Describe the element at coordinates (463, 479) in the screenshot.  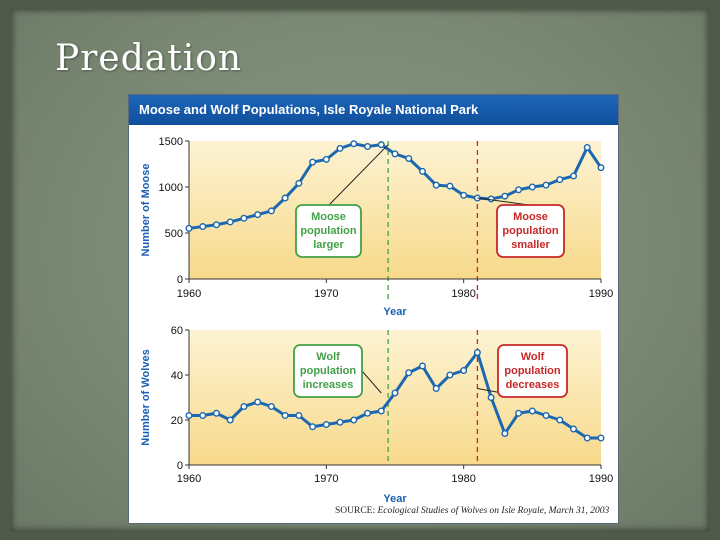
I see `wolves-xtick-label: 1980` at that location.